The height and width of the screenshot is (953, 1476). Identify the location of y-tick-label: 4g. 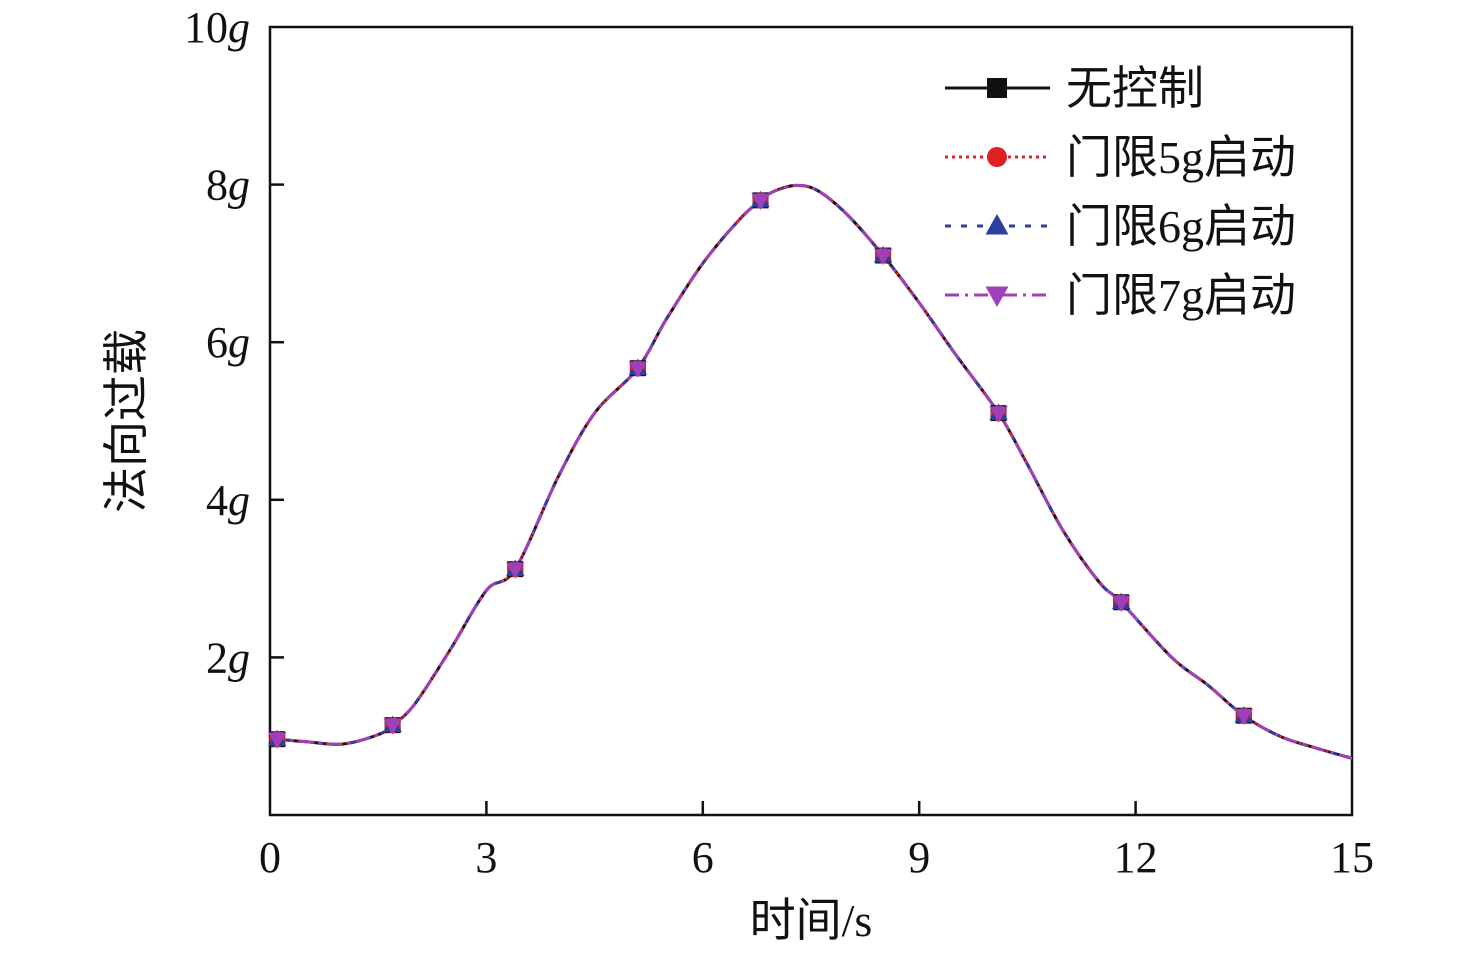
(228, 500).